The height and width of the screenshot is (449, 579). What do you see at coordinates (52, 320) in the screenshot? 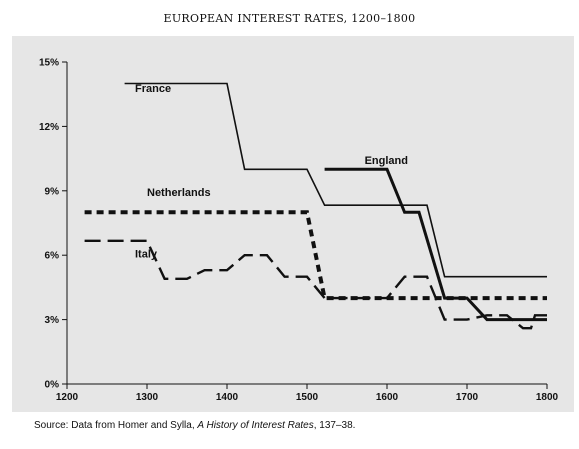
I see `y-tick-label: 3%` at bounding box center [52, 320].